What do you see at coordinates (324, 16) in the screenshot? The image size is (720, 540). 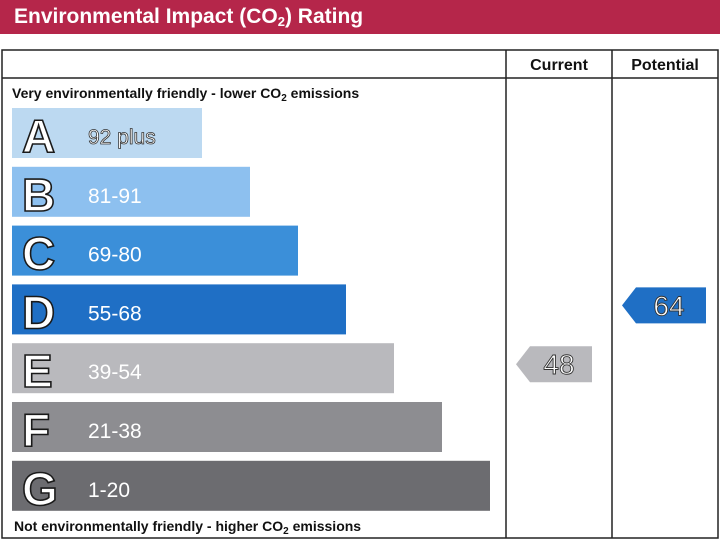 I see `header-title-suffix: ) Rating` at bounding box center [324, 16].